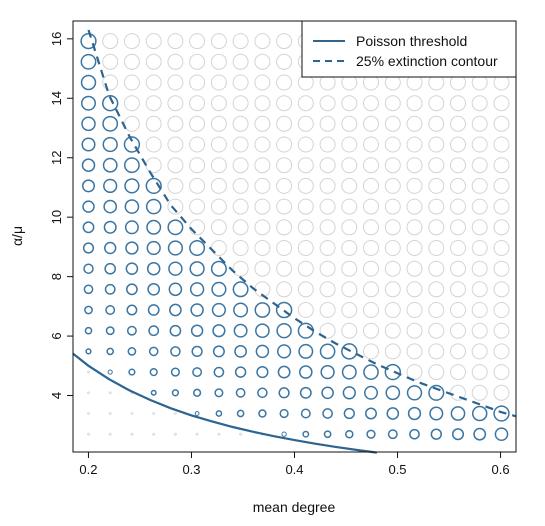  What do you see at coordinates (294, 507) in the screenshot?
I see `x-axis-label: mean degree` at bounding box center [294, 507].